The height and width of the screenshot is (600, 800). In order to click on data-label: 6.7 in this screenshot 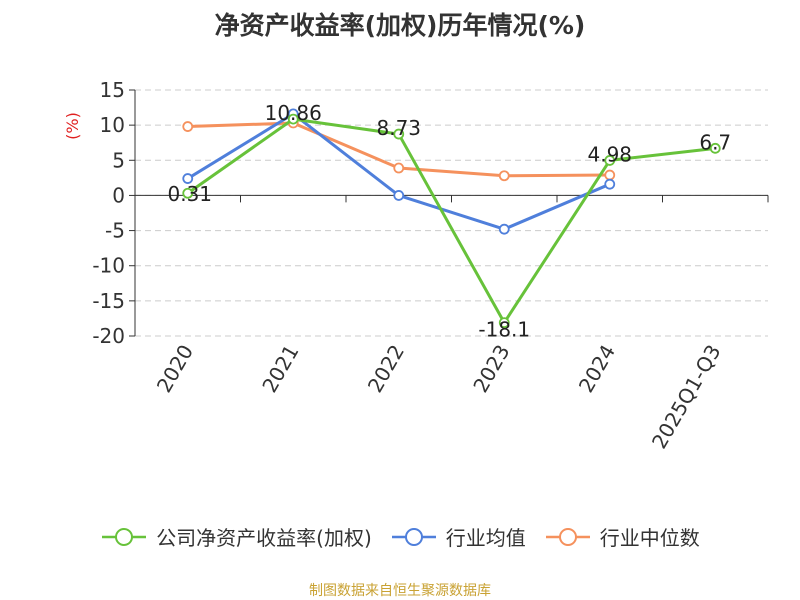, I will do `click(715, 142)`.